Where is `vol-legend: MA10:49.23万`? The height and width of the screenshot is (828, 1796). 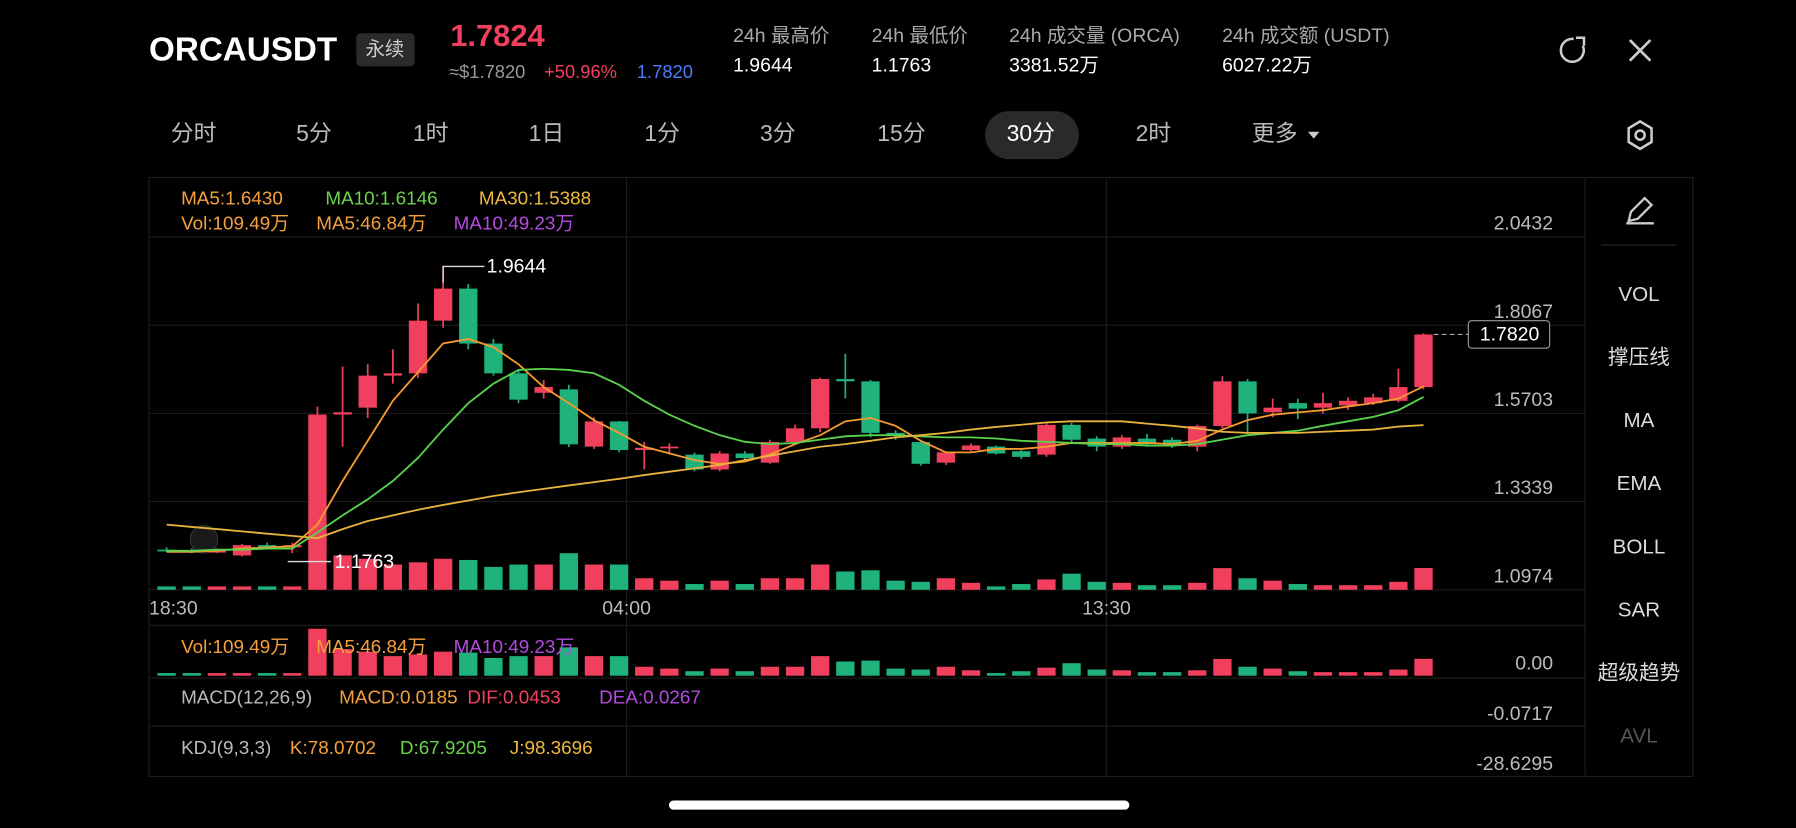 vol-legend: MA10:49.23万 is located at coordinates (514, 223).